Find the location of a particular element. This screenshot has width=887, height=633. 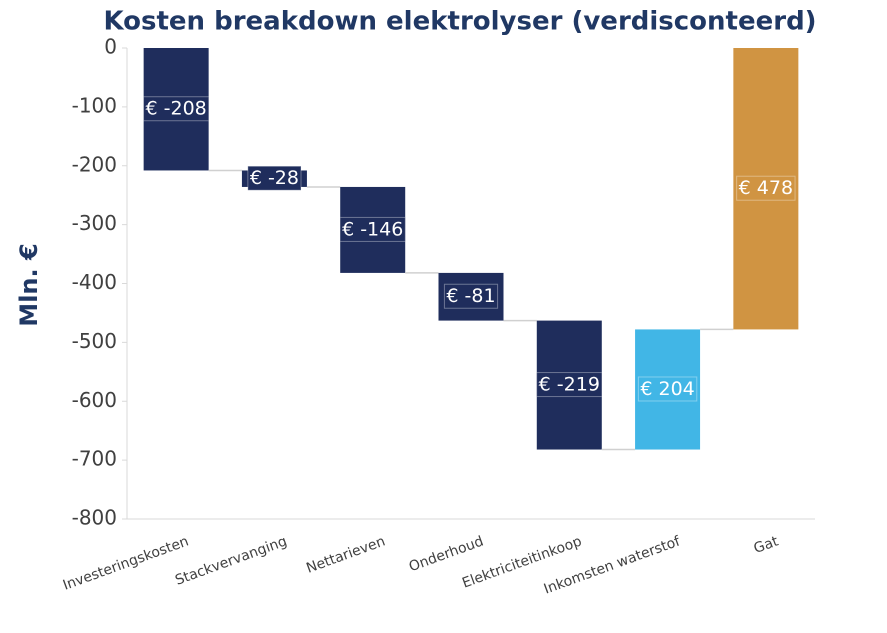

x-tick-label: Investeringskosten is located at coordinates (126, 563).